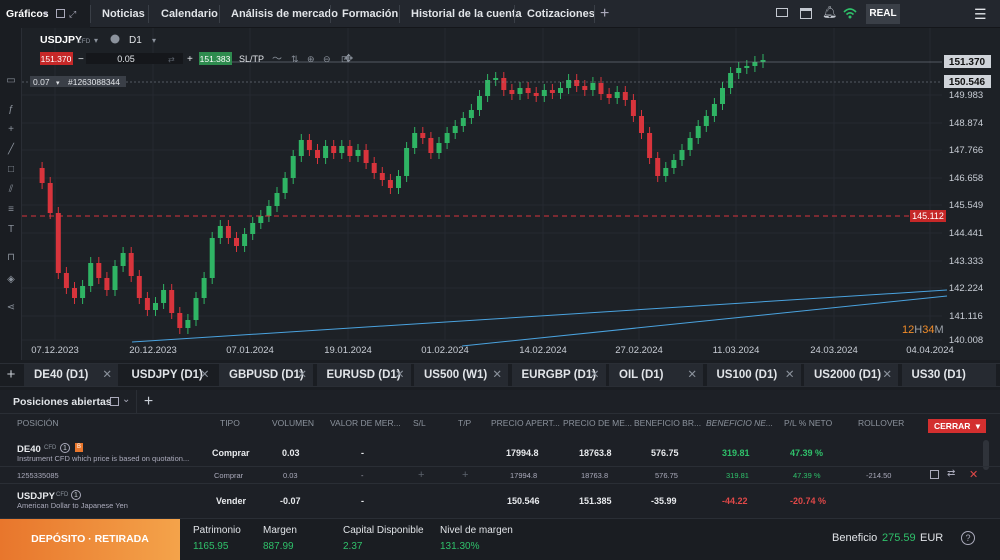 This screenshot has width=1000, height=560. What do you see at coordinates (135, 40) in the screenshot?
I see `timeframe-selector: D1` at bounding box center [135, 40].